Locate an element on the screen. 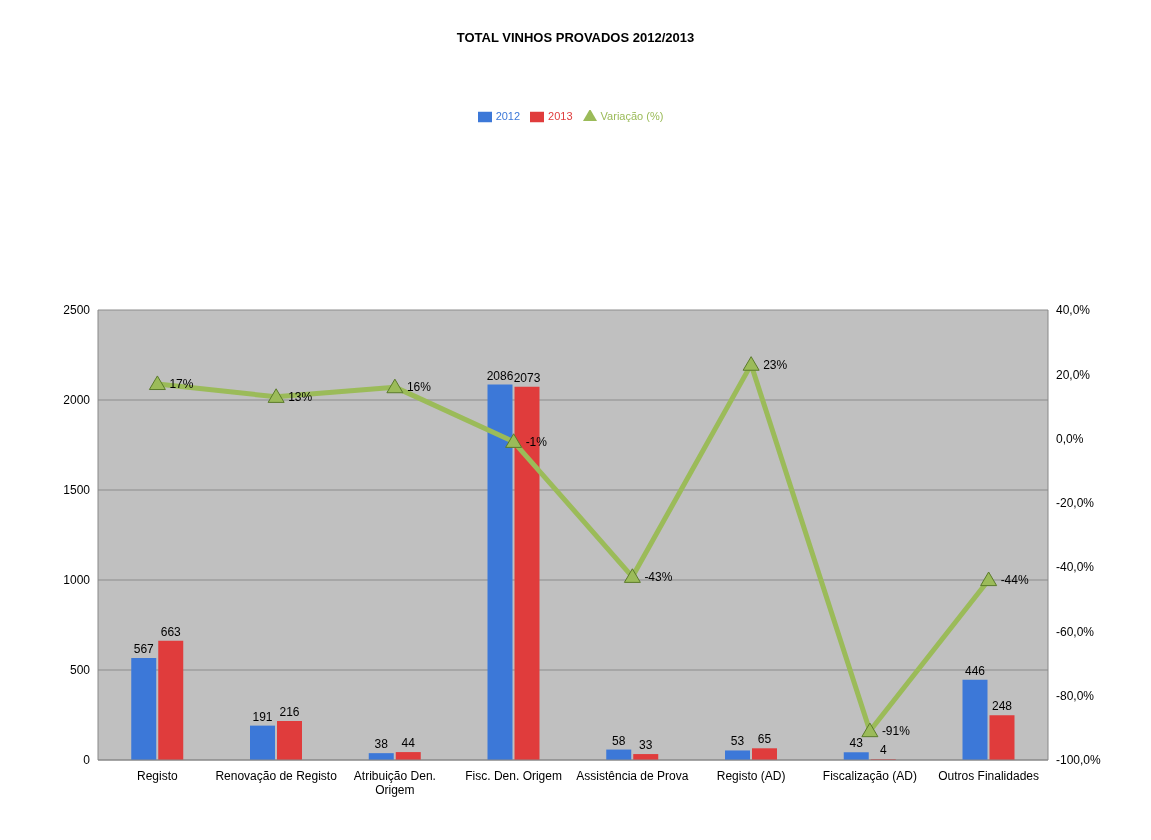  data-label: -44% is located at coordinates (1014, 580).